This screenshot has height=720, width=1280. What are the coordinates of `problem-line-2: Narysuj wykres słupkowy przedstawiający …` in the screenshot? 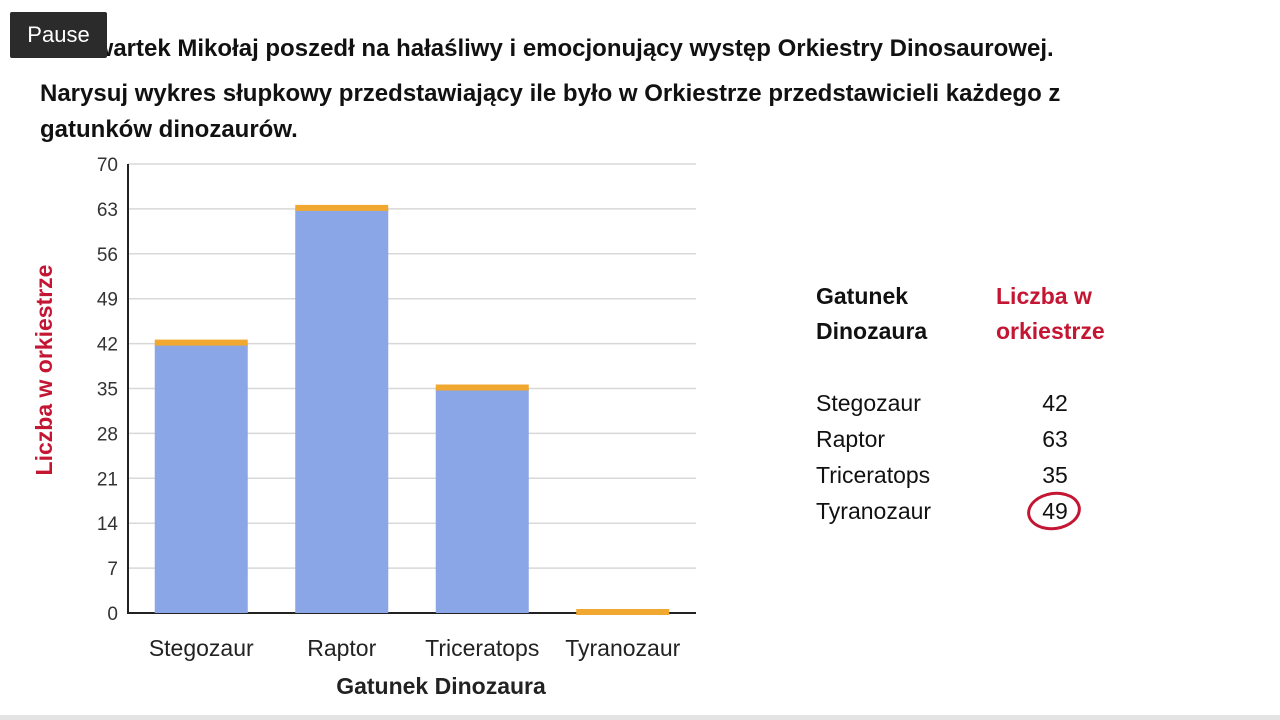 It's located at (550, 93).